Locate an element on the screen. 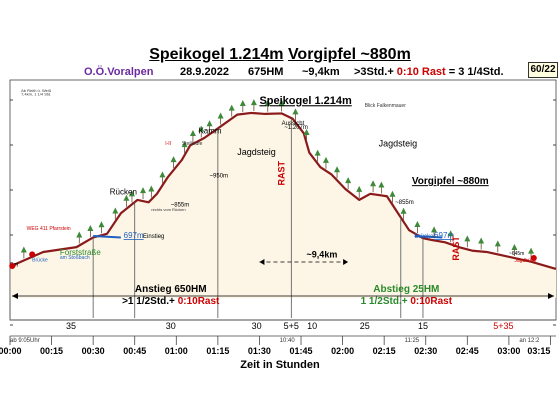 This screenshot has height=420, width=560. annotation-label: Blick Falkenmauer is located at coordinates (385, 106).